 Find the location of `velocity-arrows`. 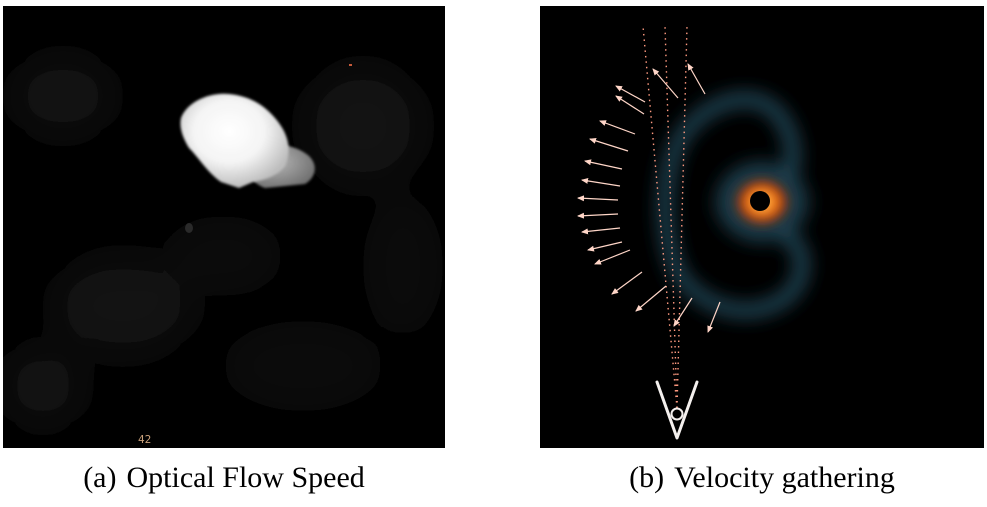

velocity-arrows is located at coordinates (649, 198).